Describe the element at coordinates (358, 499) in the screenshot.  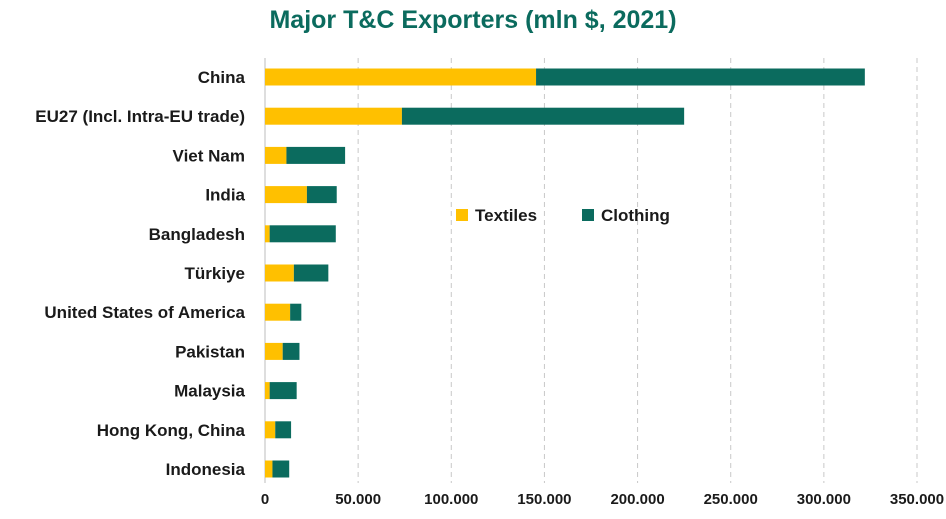
I see `x-tick-label: 50.000` at that location.